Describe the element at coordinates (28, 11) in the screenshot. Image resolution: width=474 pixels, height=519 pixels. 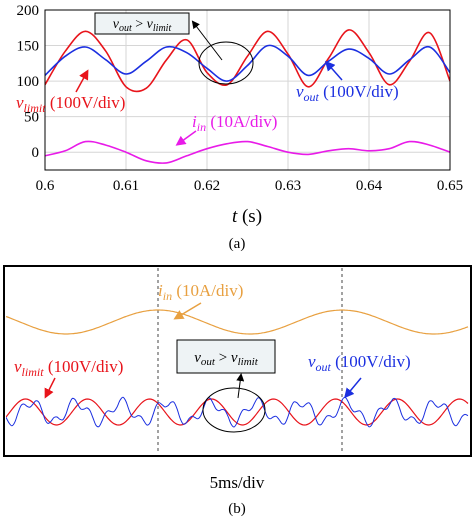
I see `y-tick-label: 200` at that location.